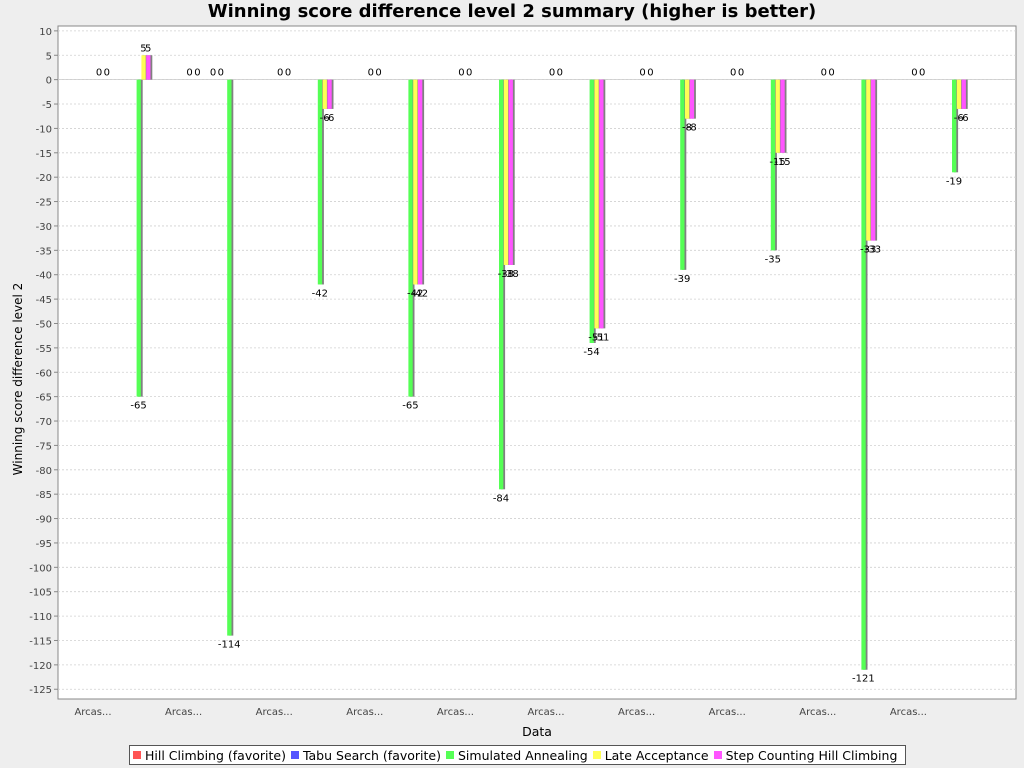  I want to click on y-tick-label: -35, so click(44, 251).